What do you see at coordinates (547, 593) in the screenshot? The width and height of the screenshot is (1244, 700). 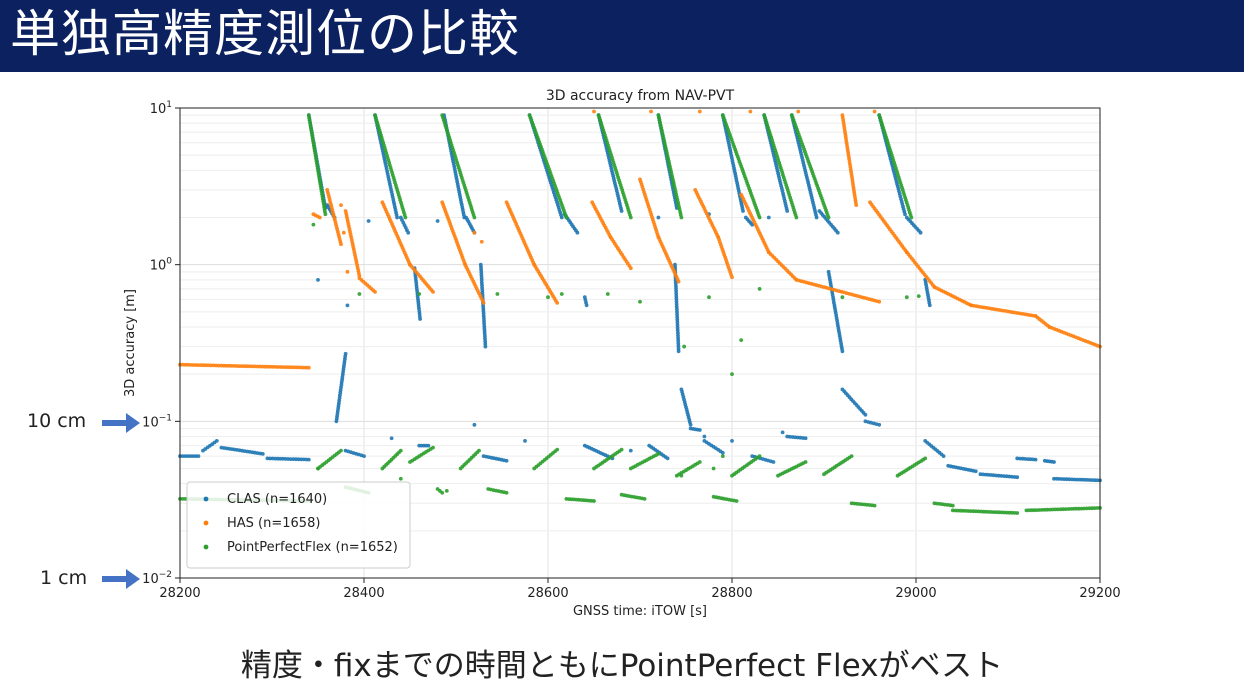 I see `x-tick-label: 28600` at bounding box center [547, 593].